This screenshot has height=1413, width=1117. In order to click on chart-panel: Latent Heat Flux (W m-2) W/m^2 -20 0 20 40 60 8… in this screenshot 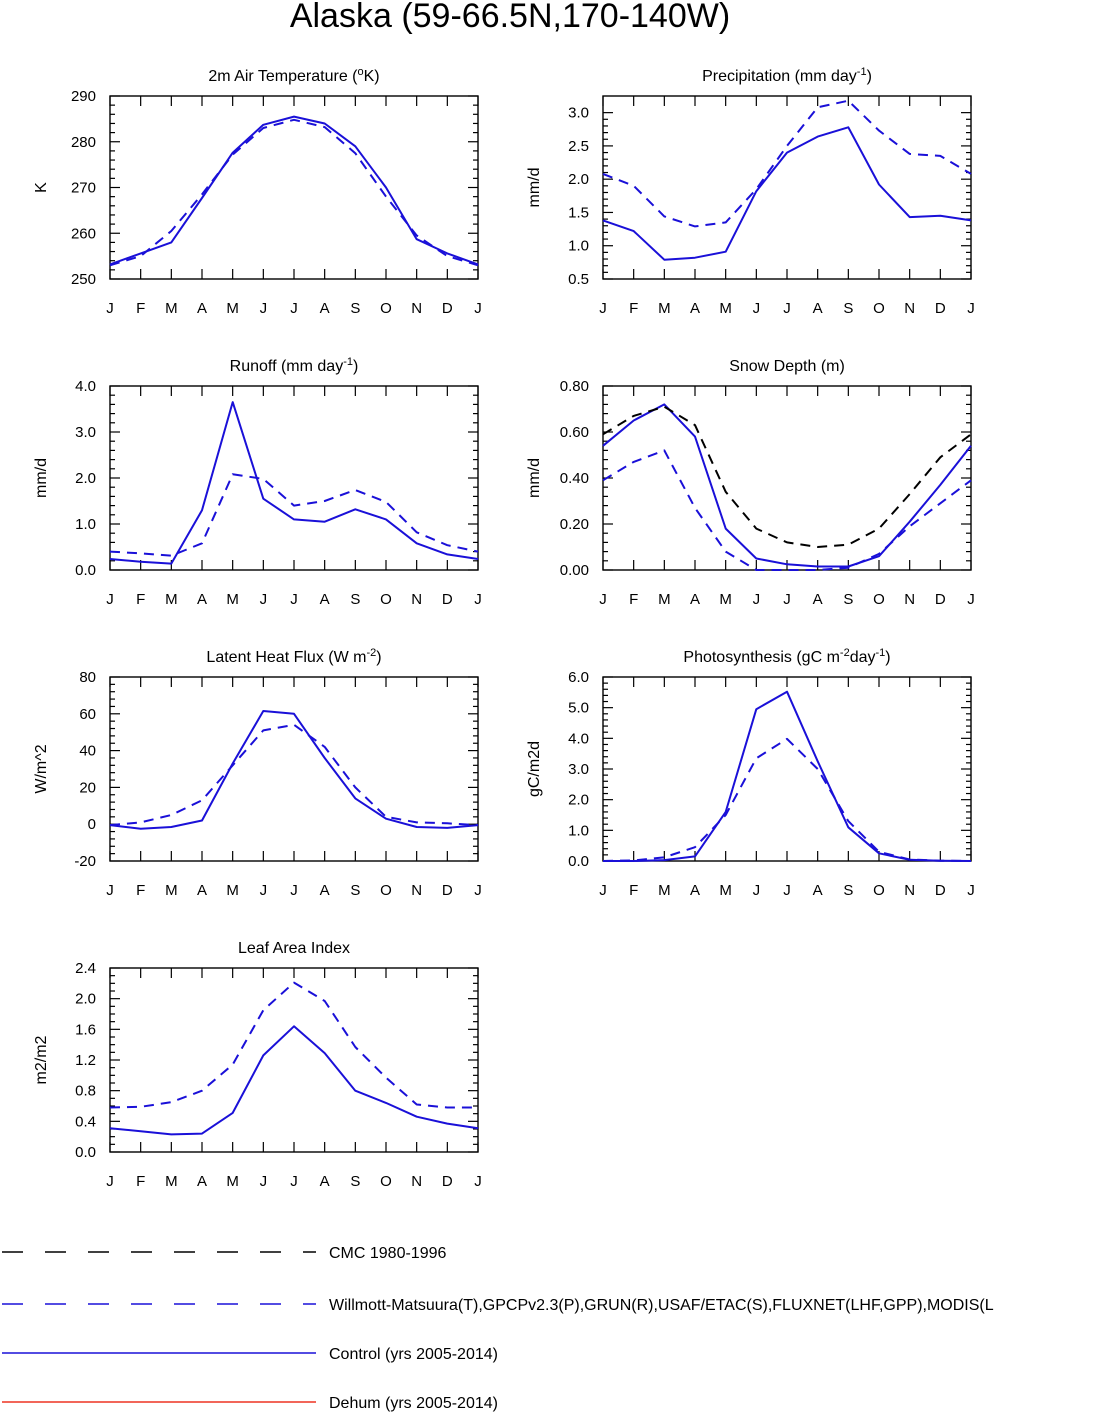, I will do `click(257, 773)`.